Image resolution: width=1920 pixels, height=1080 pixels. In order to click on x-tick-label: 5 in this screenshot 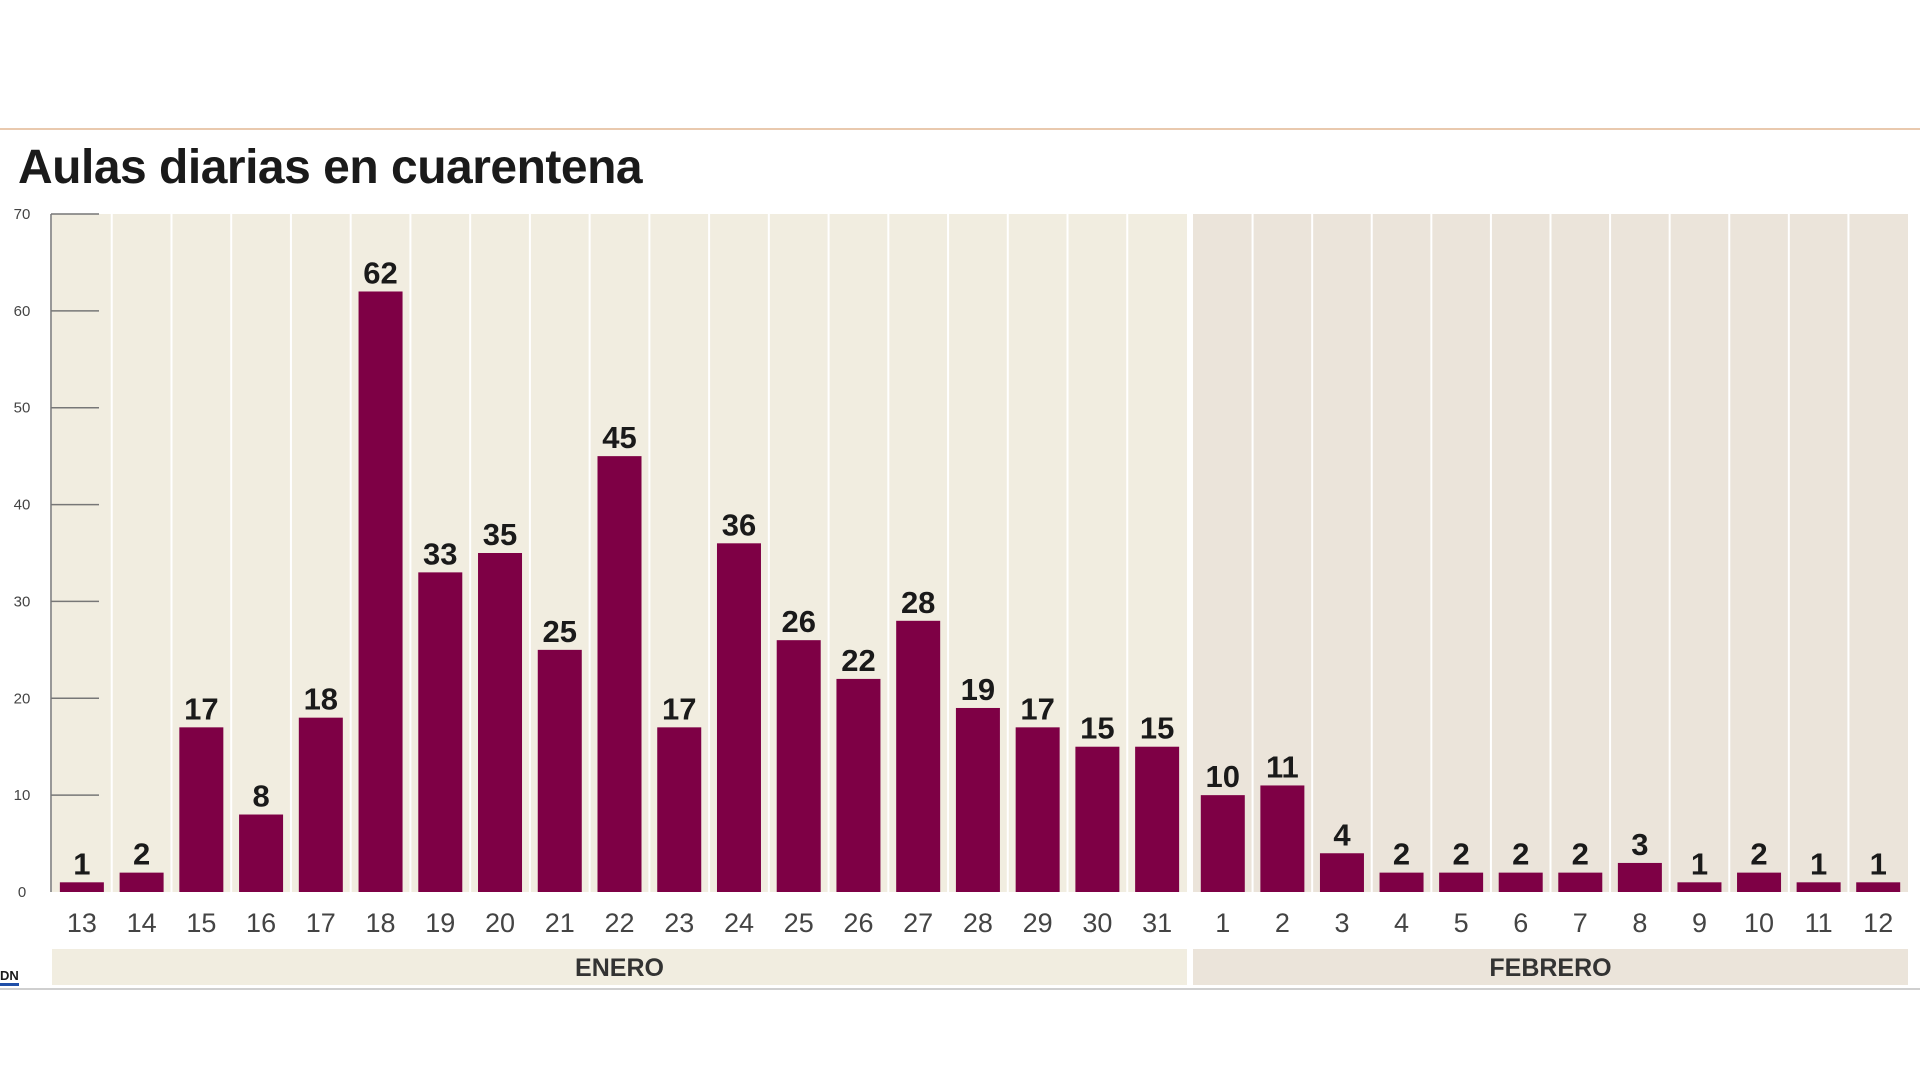, I will do `click(1461, 923)`.